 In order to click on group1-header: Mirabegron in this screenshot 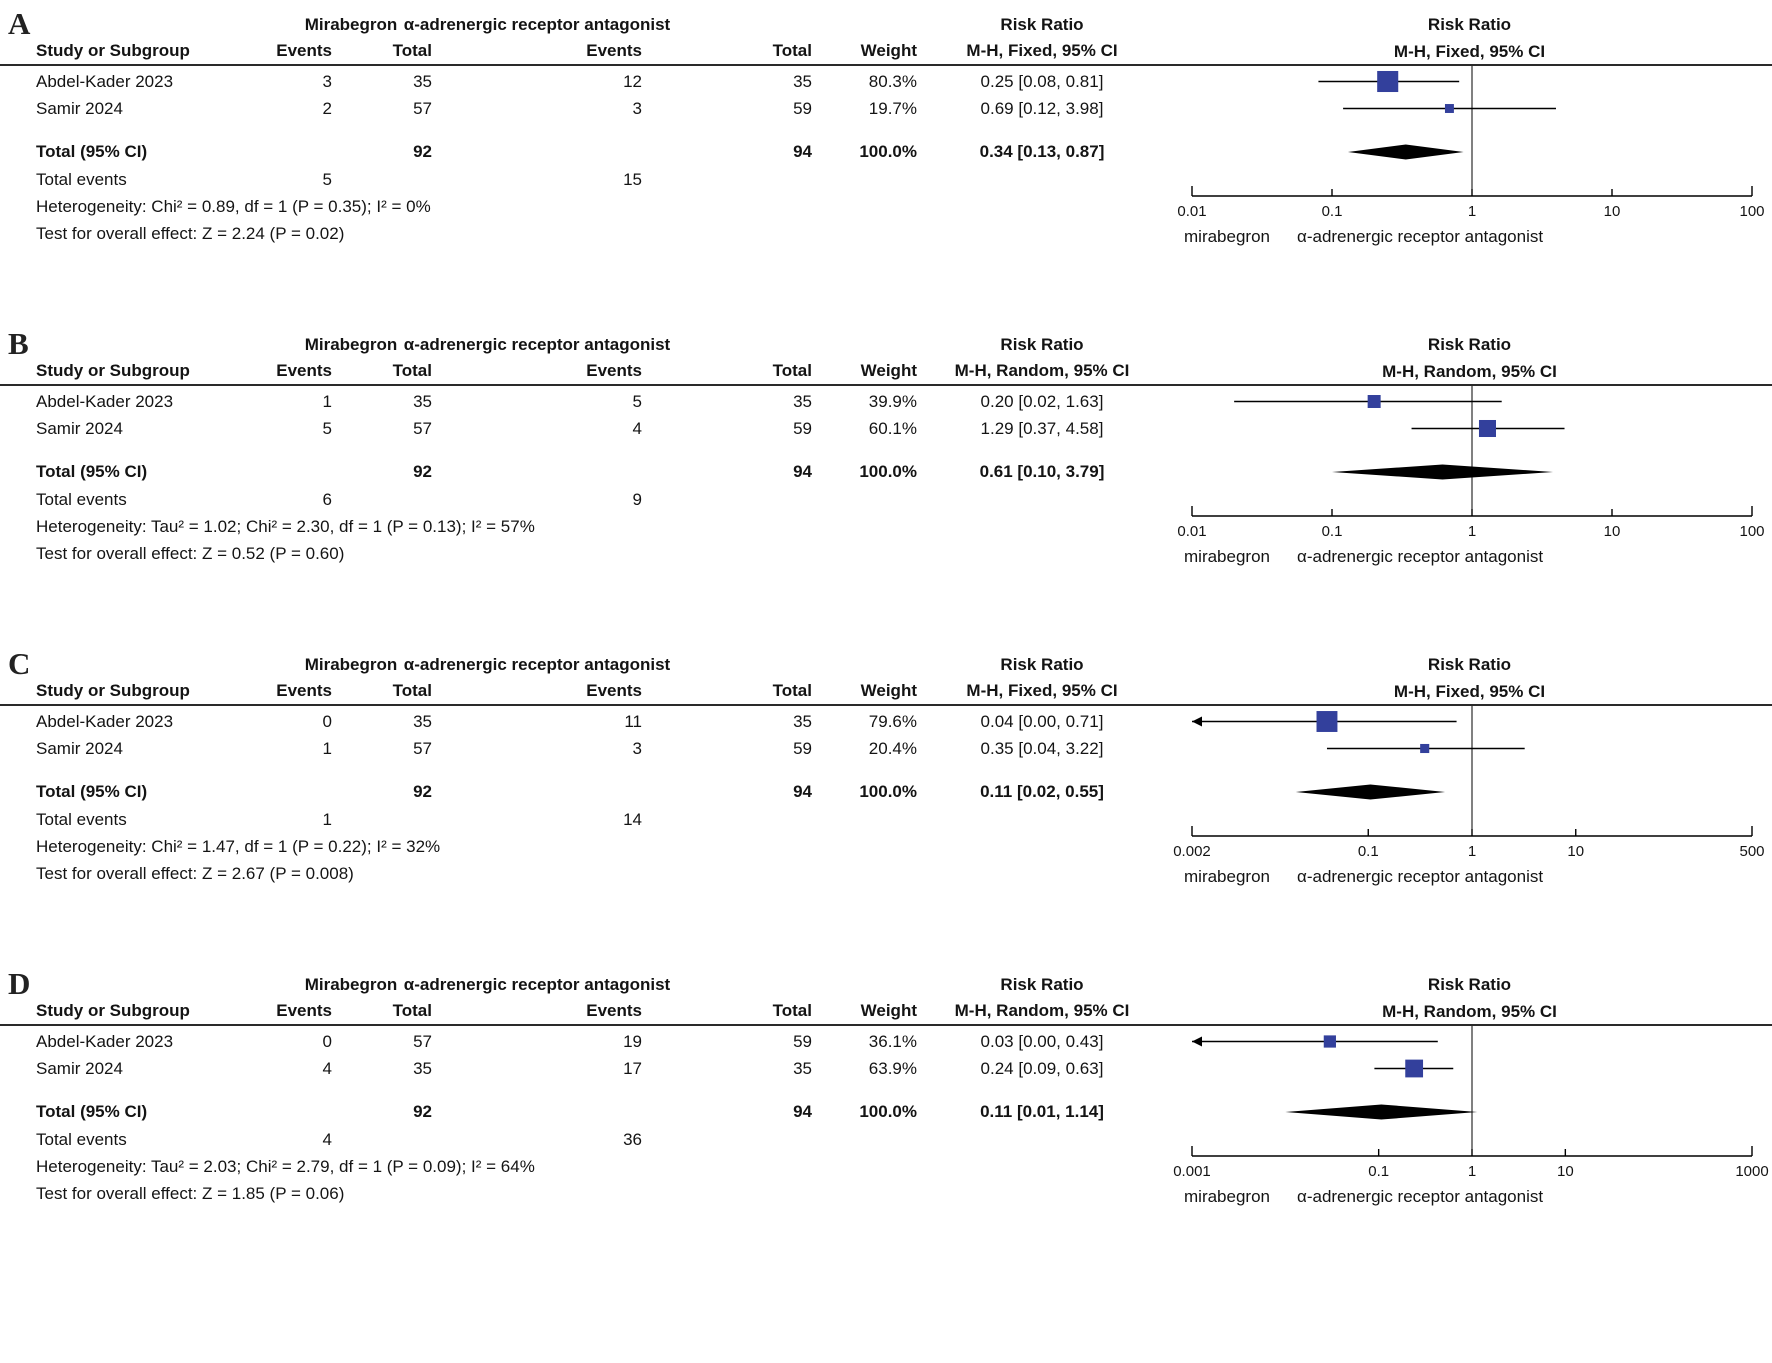, I will do `click(351, 664)`.